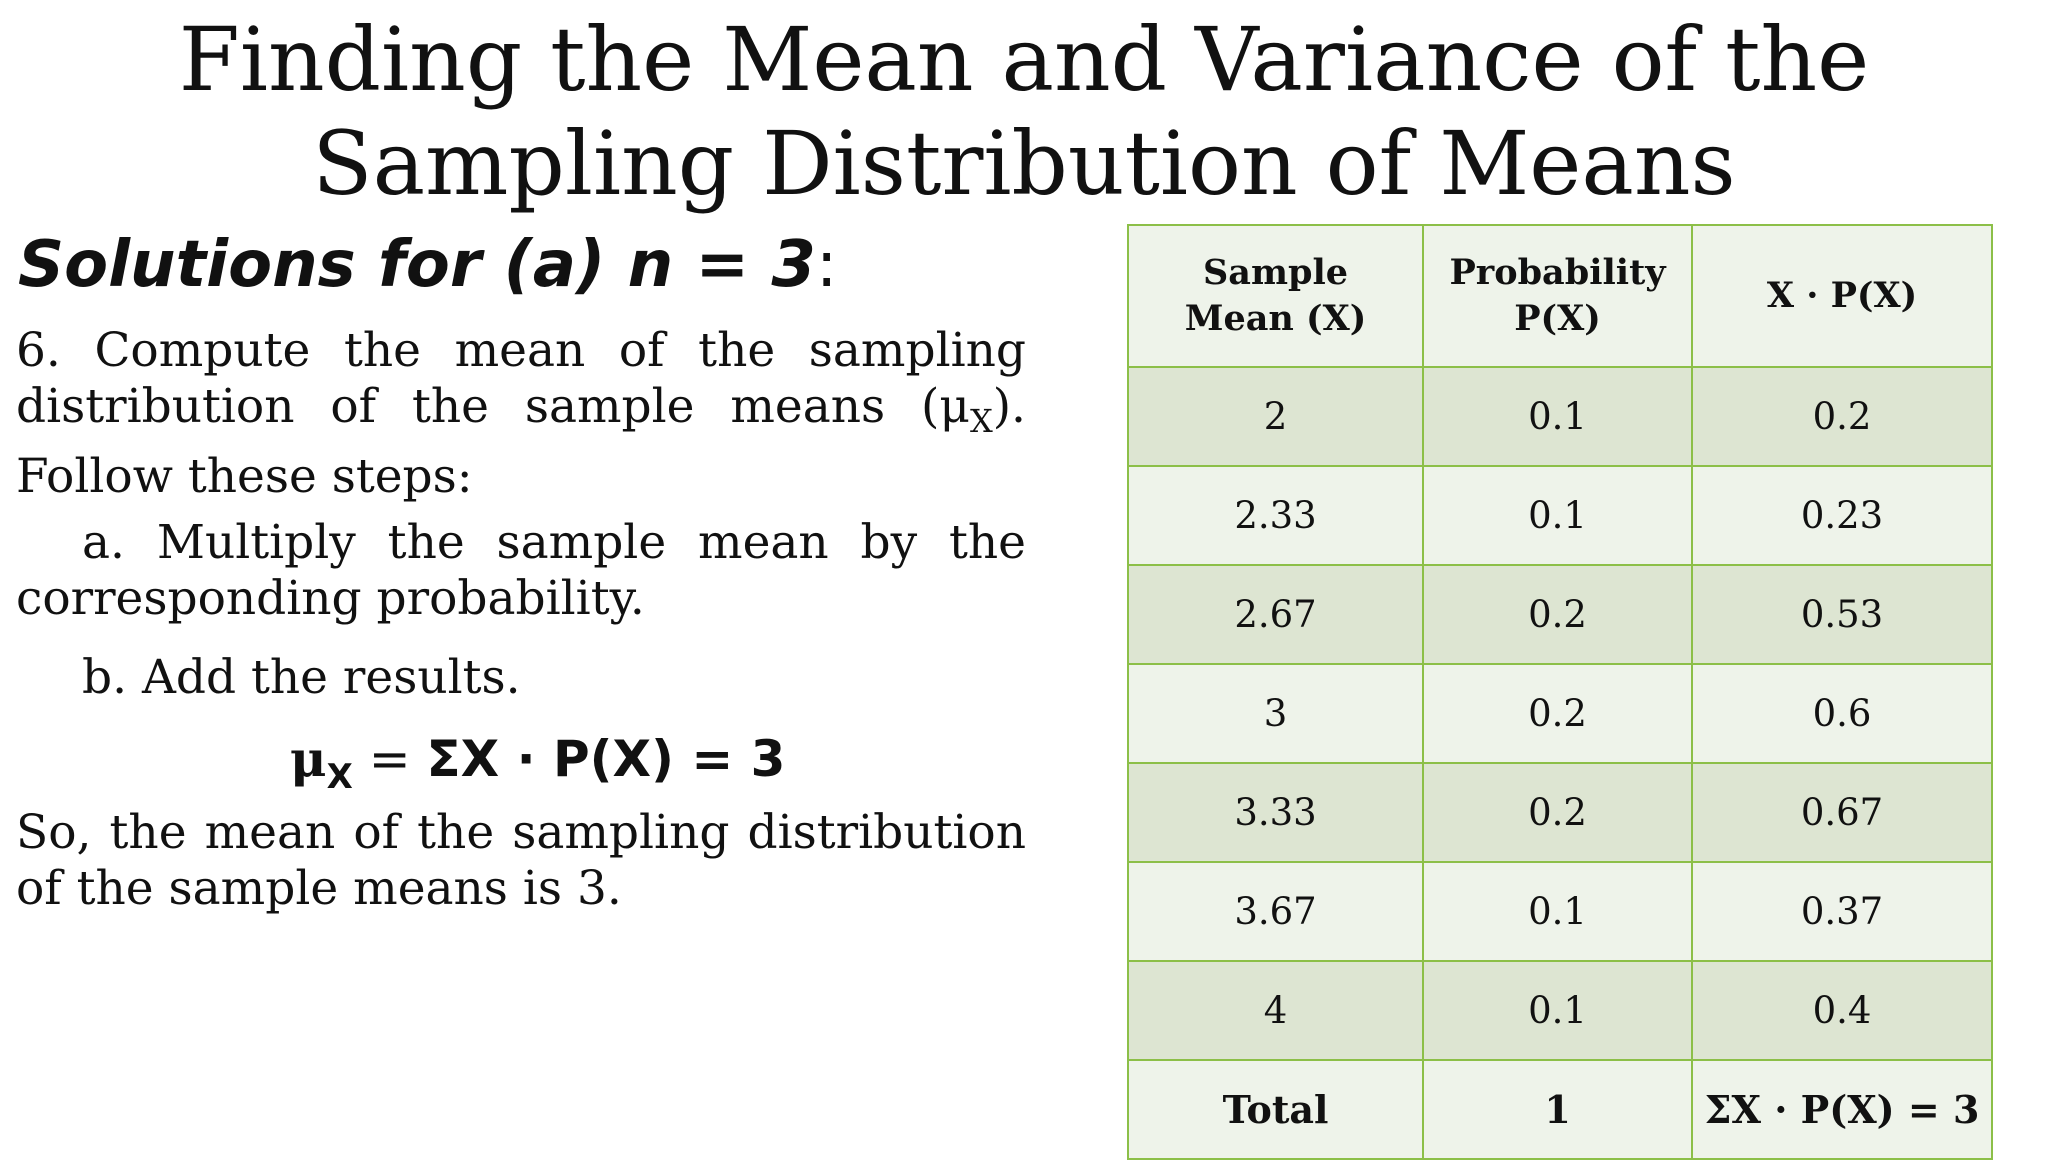 This screenshot has height=1160, width=2048. I want to click on cell-sample-mean: 3, so click(1275, 713).